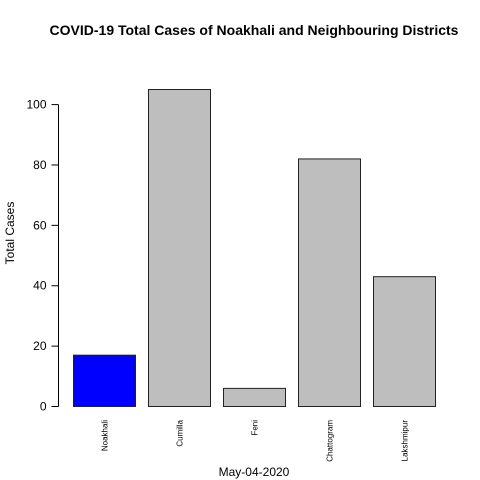 The image size is (480, 480). What do you see at coordinates (40, 286) in the screenshot?
I see `y-tick-label: 40` at bounding box center [40, 286].